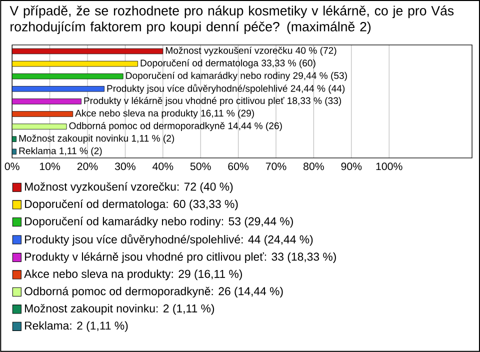  Describe the element at coordinates (314, 166) in the screenshot. I see `x-tick-label: 80%` at that location.